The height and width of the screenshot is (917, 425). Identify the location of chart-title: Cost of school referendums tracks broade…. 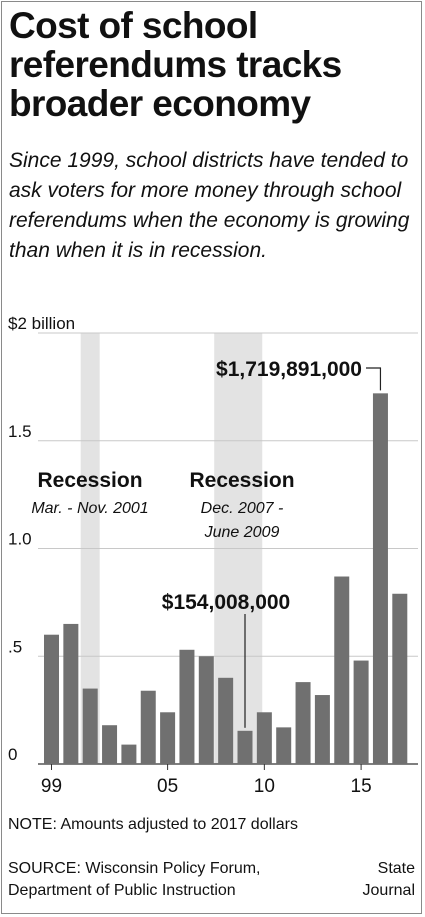
(175, 64).